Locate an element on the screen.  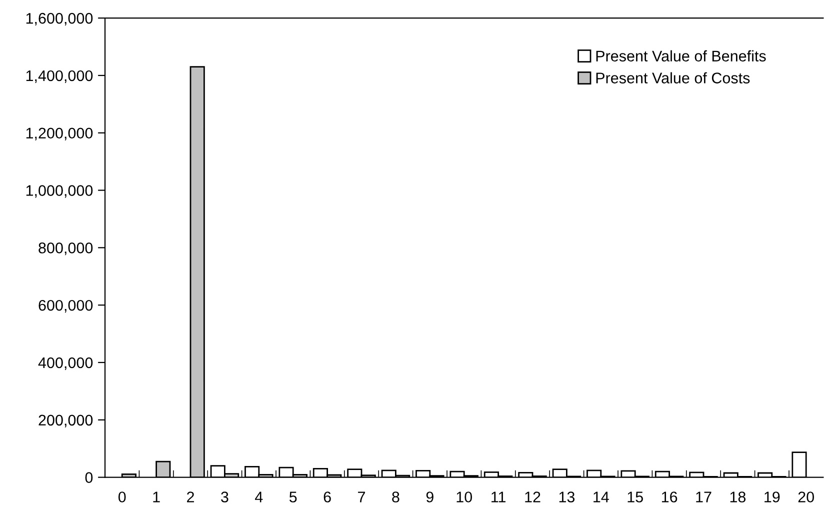
legend-label: Present Value of Costs is located at coordinates (673, 78).